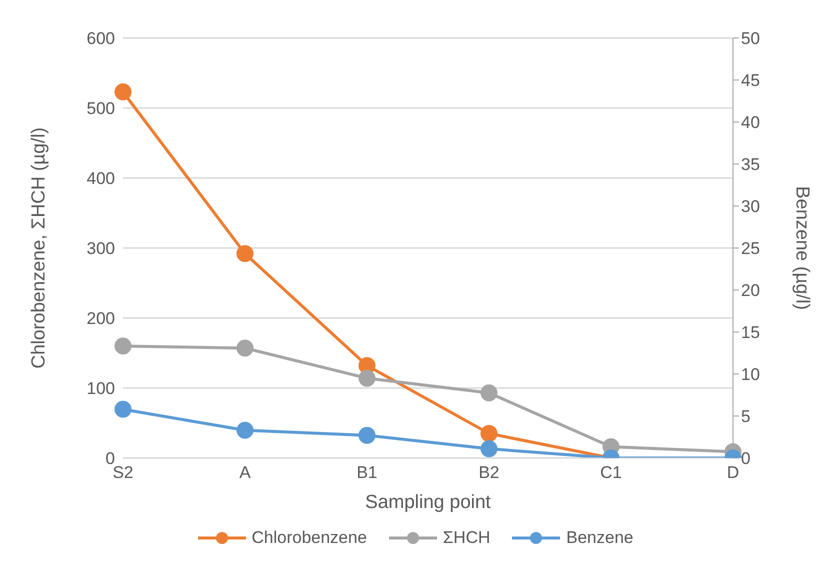 The width and height of the screenshot is (835, 570). Describe the element at coordinates (750, 206) in the screenshot. I see `y2-tick-label: 30` at that location.